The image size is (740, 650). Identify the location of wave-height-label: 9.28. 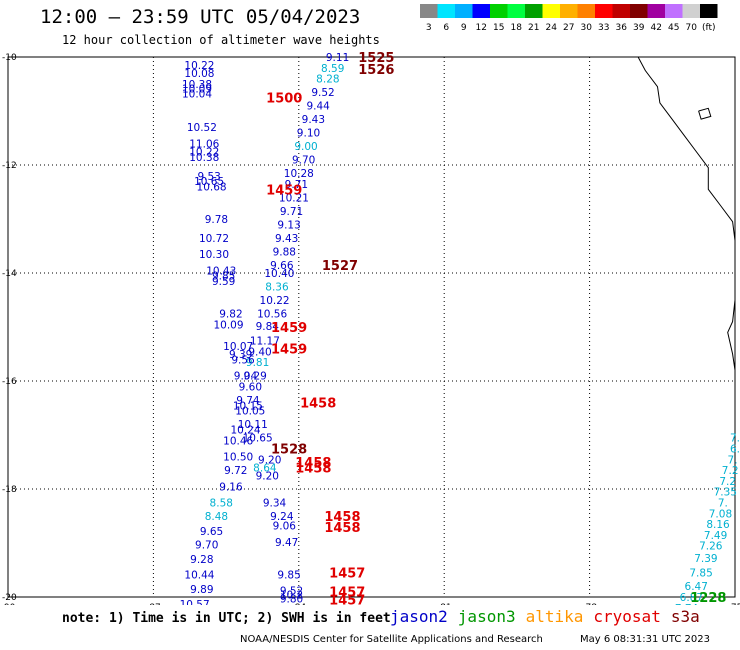
(201, 560).